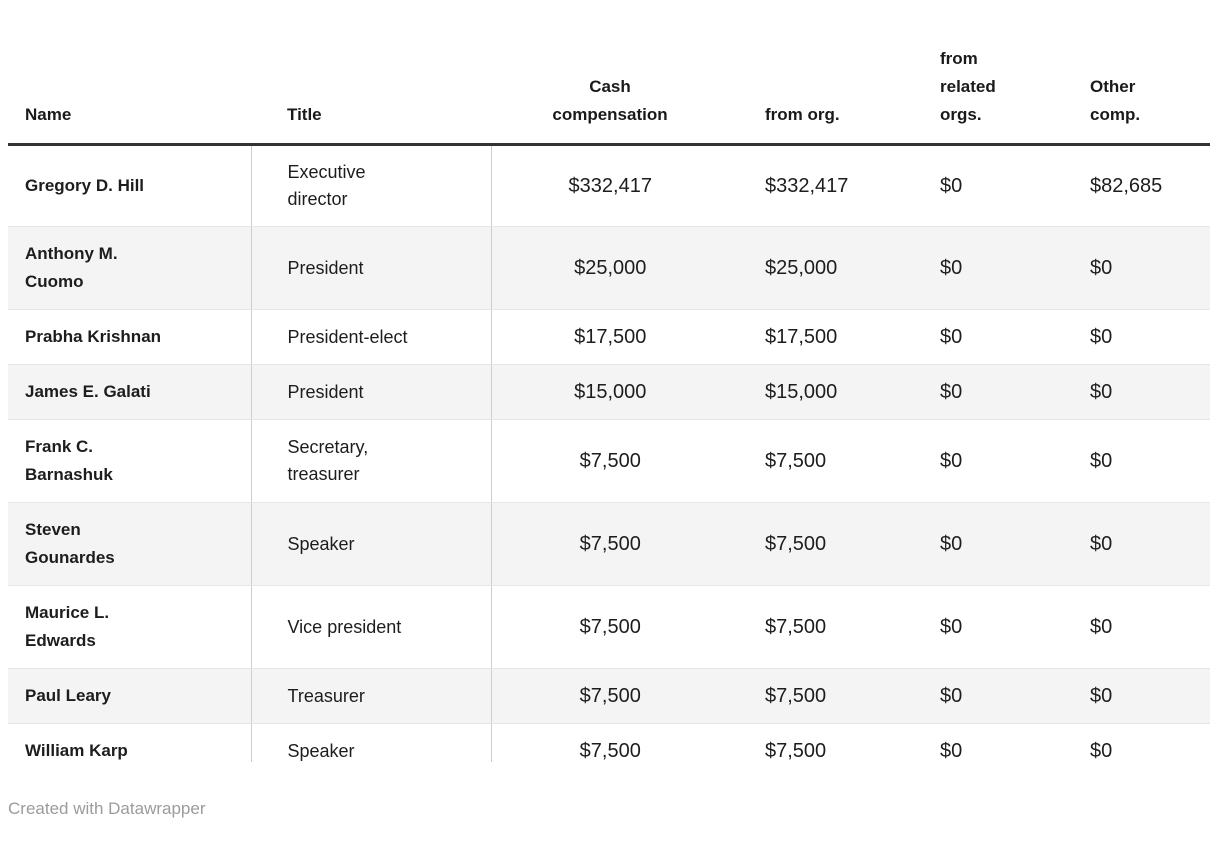  I want to click on table-cell-cash: $15,000, so click(610, 392).